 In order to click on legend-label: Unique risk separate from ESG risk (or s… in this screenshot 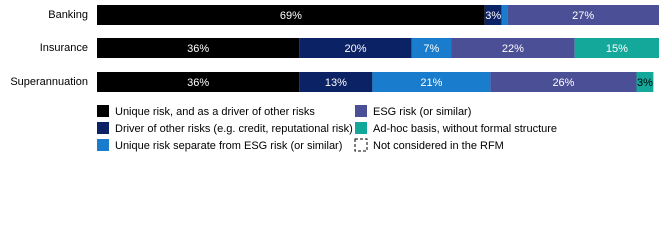, I will do `click(228, 146)`.